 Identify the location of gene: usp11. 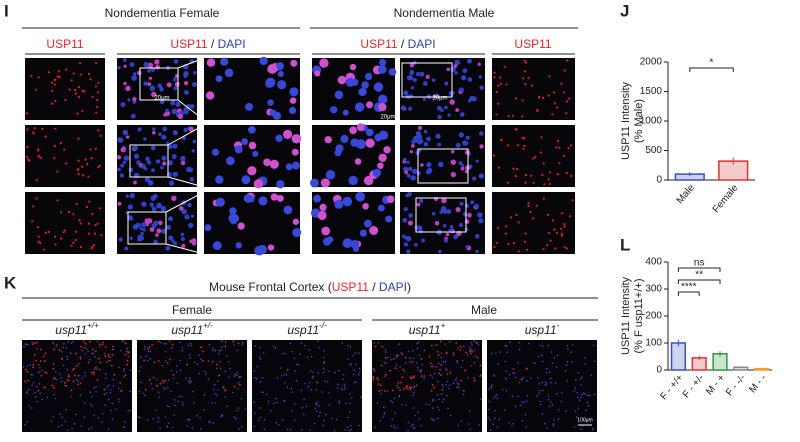
(541, 330).